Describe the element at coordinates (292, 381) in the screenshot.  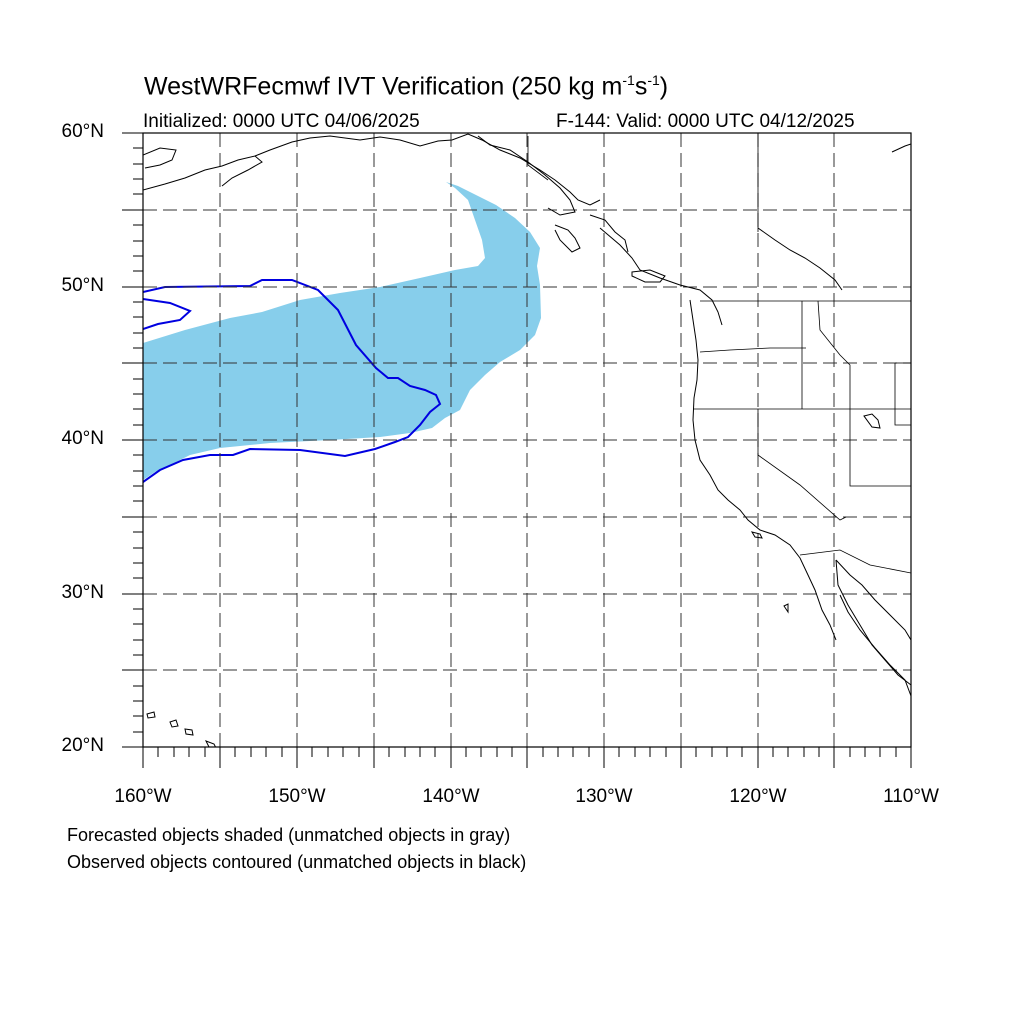
I see `observed-ivt-contour` at that location.